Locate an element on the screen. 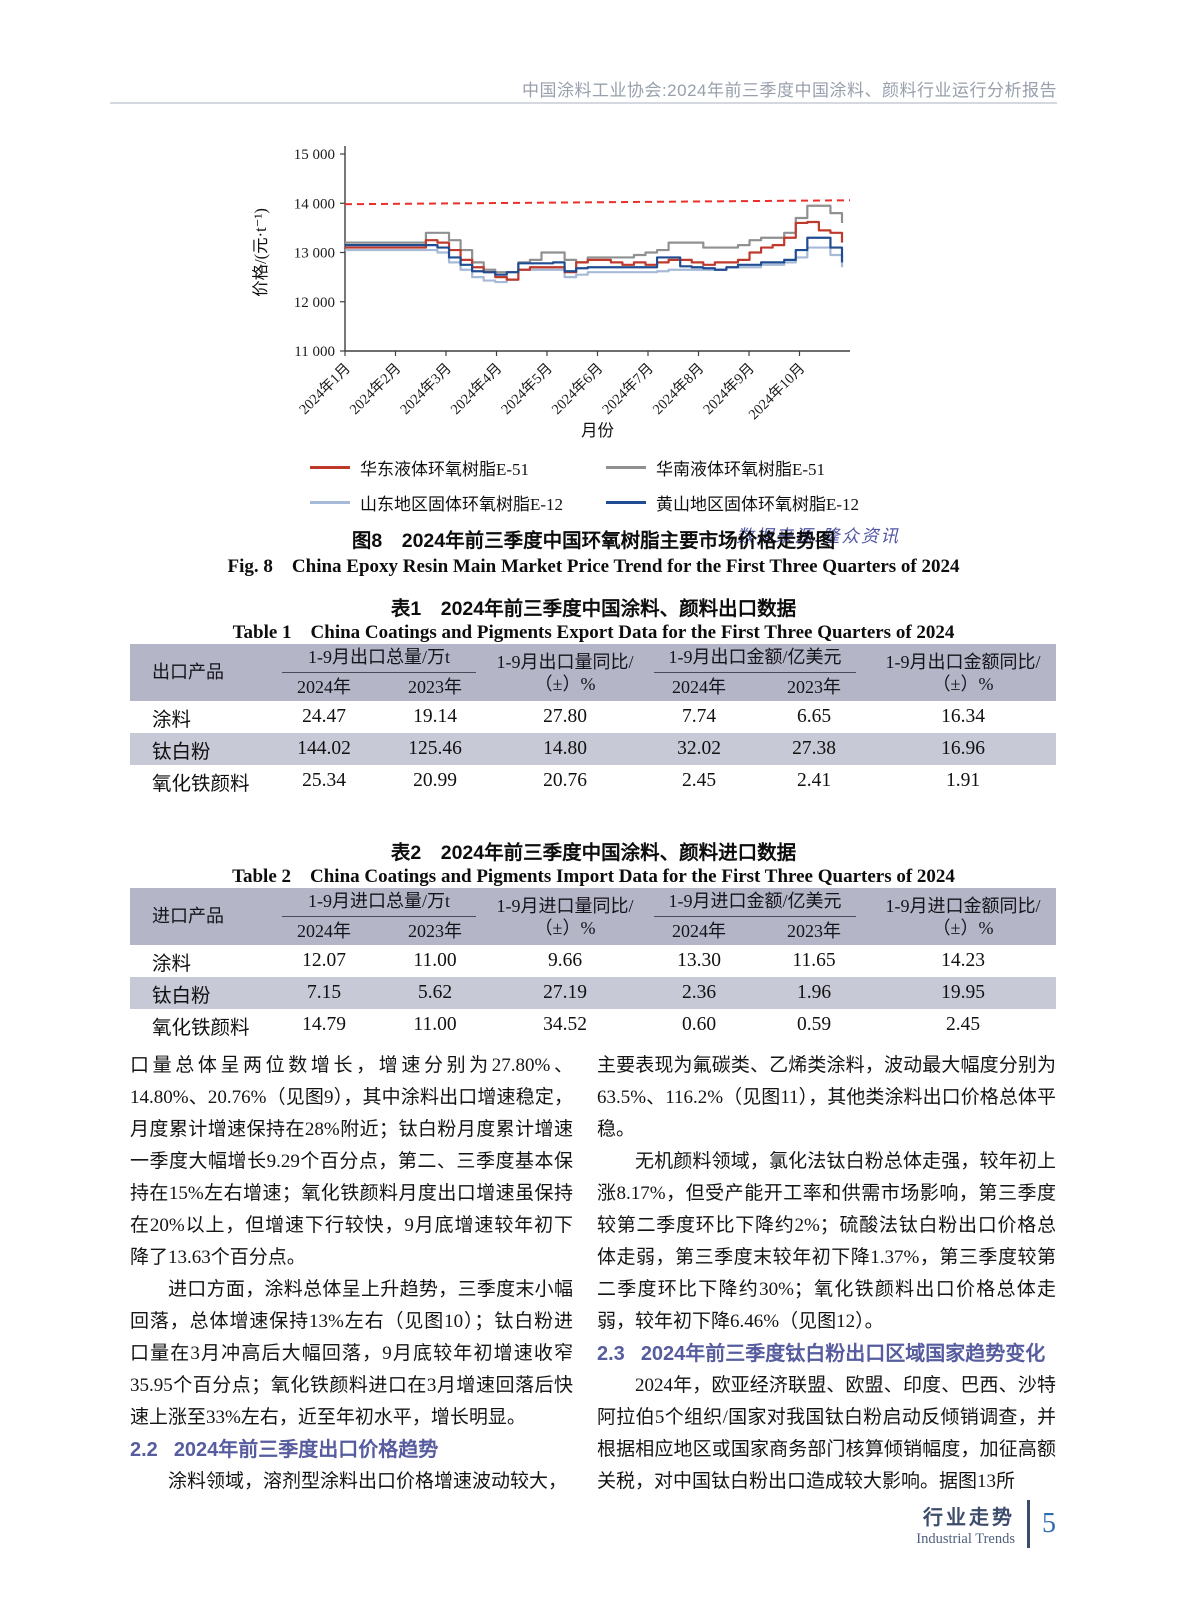 The image size is (1187, 1600). column-header-amount-group: 1-9月进口金额/亿美元 is located at coordinates (755, 902).